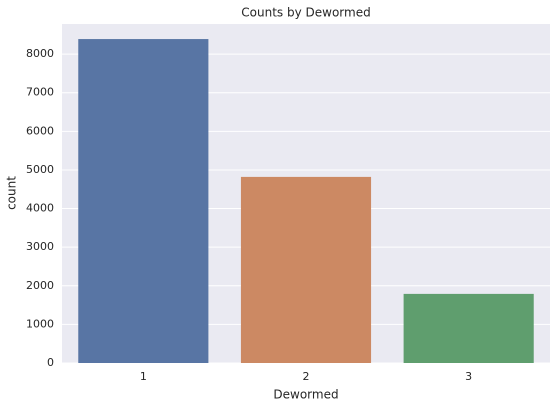  Describe the element at coordinates (40, 169) in the screenshot. I see `y-tick-label: 5000` at that location.